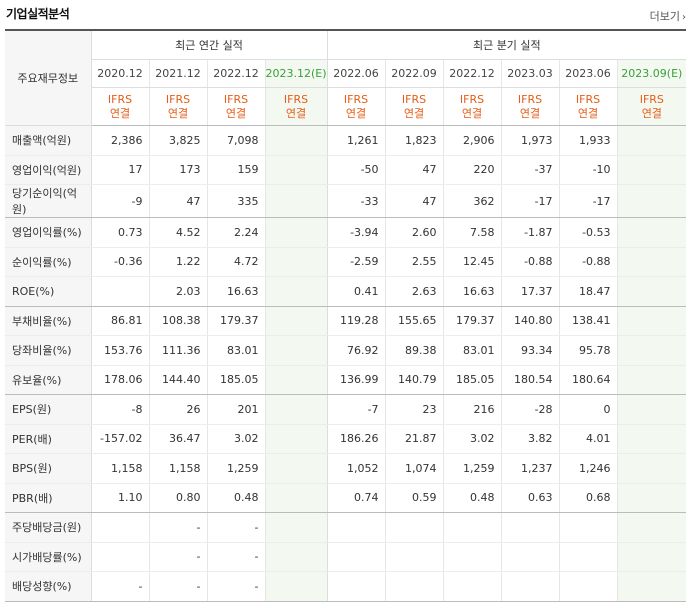  What do you see at coordinates (346, 170) in the screenshot?
I see `table-row: 영업이익(억원) 17 173 159 -50 47 220 -37 -10` at bounding box center [346, 170].